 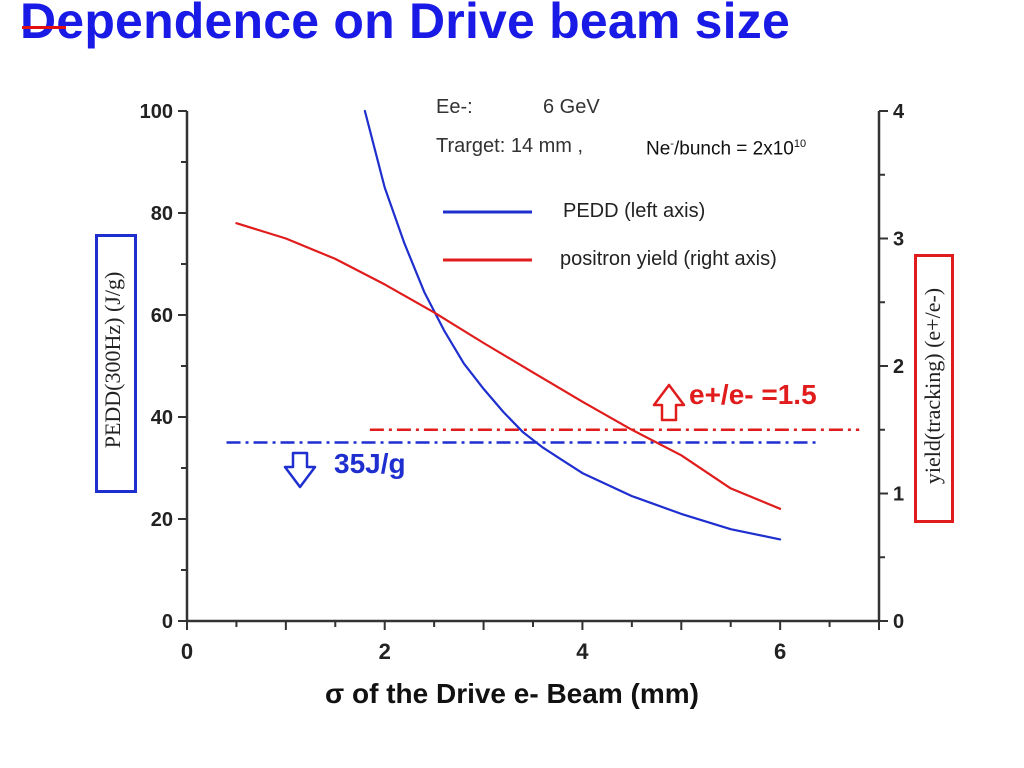 What do you see at coordinates (582, 651) in the screenshot?
I see `x-tick-label: 4` at bounding box center [582, 651].